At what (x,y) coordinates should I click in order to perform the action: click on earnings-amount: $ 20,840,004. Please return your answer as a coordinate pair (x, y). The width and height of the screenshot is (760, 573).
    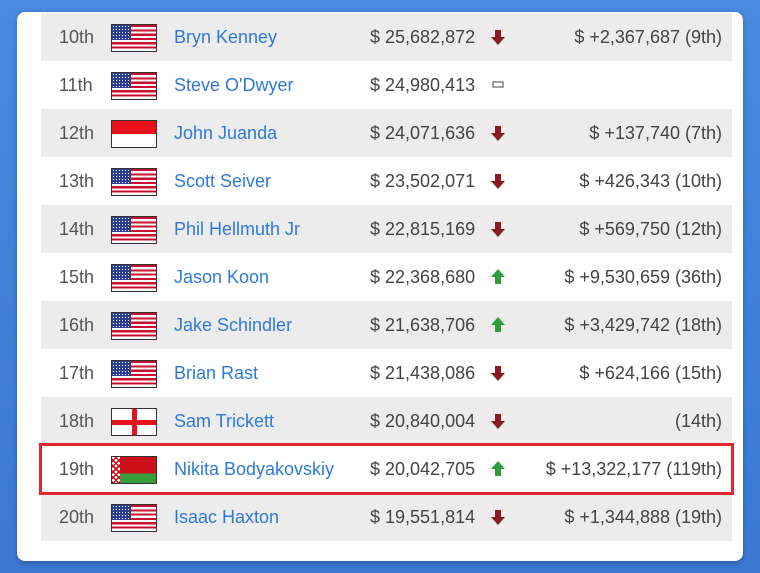
    Looking at the image, I should click on (423, 420).